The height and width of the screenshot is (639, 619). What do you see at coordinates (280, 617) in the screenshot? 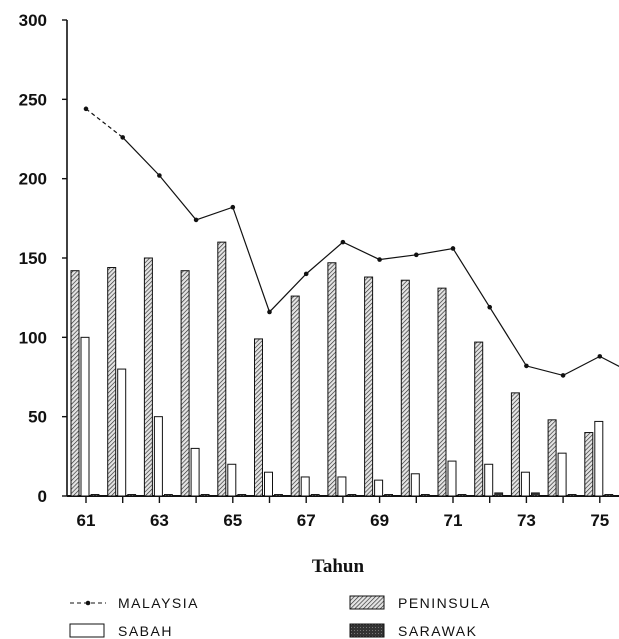
I see `legend: MALAYSIA PENINSULA SABAH SARAWAK` at bounding box center [280, 617].